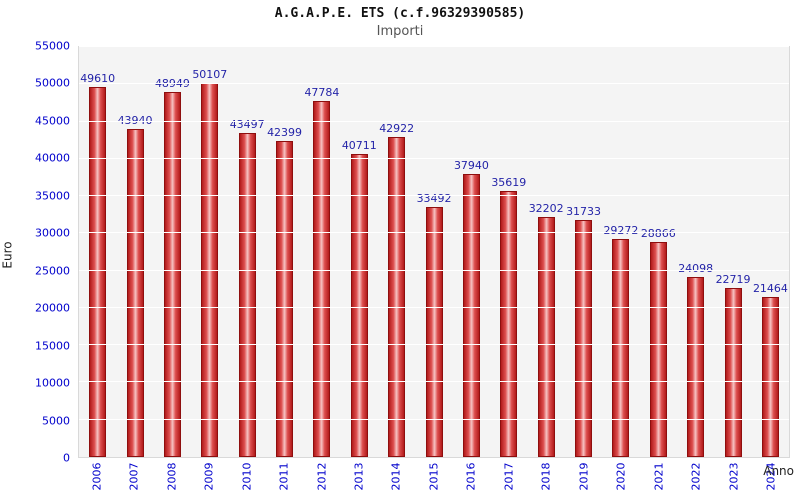 The image size is (800, 500). What do you see at coordinates (400, 13) in the screenshot?
I see `chart-title: A.G.A.P.E. ETS (c.f.96329390585)` at bounding box center [400, 13].